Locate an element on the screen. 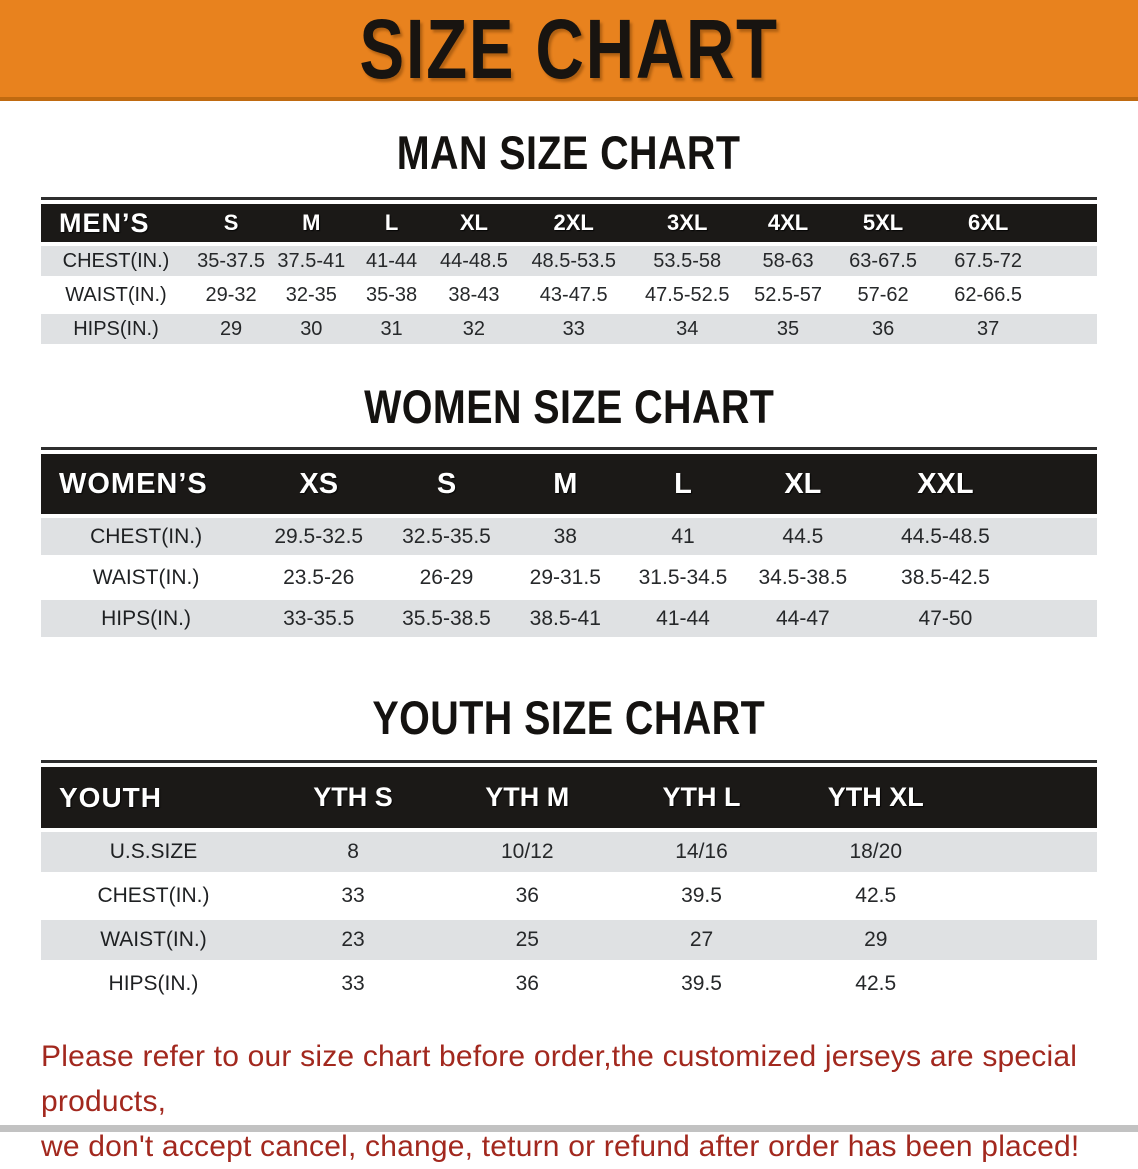 The height and width of the screenshot is (1169, 1138). size-value-cell: 14/16 is located at coordinates (701, 852).